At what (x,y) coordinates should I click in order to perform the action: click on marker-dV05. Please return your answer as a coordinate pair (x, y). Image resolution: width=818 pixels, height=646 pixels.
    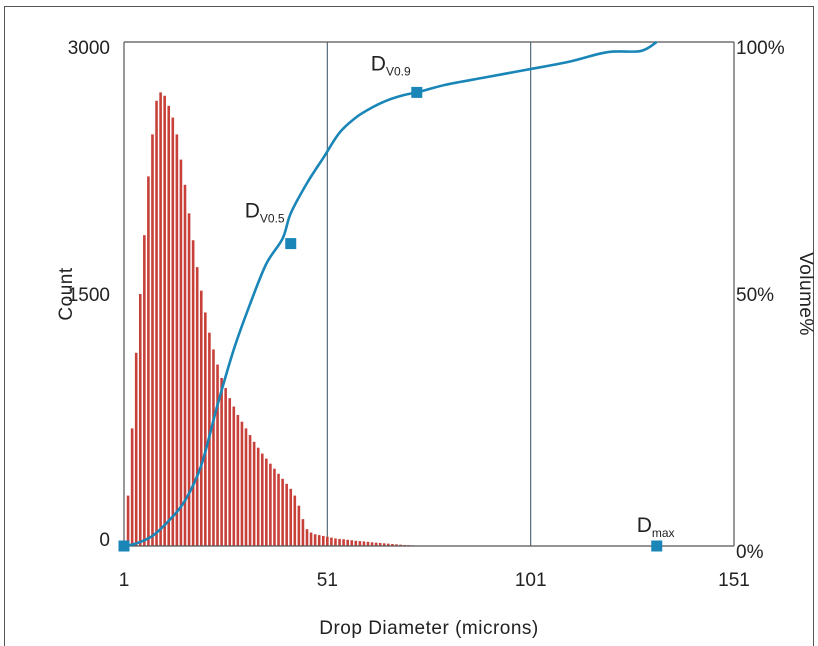
    Looking at the image, I should click on (291, 244).